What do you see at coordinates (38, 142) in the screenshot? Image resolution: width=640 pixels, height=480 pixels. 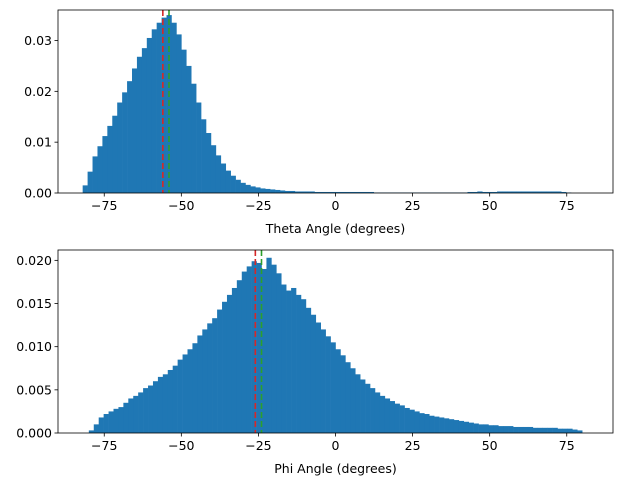 I see `theta-y-tick-label: 0.01` at bounding box center [38, 142].